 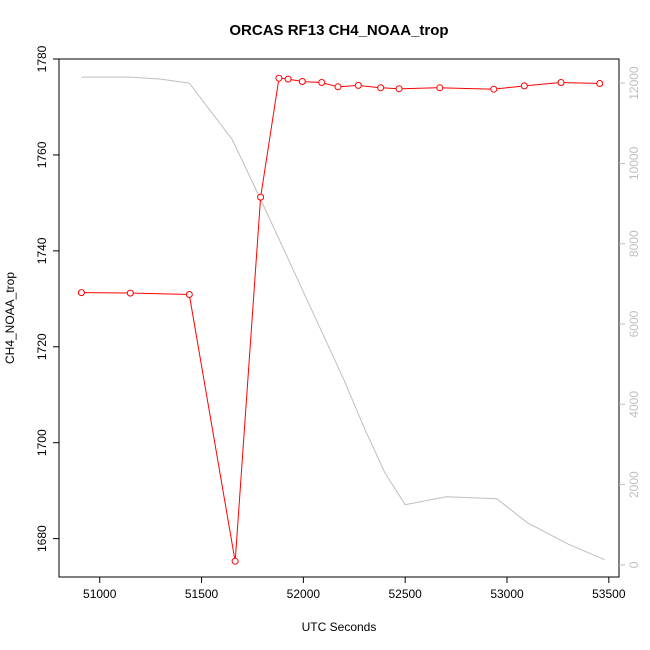 What do you see at coordinates (507, 594) in the screenshot?
I see `x-tick-label: 53000` at bounding box center [507, 594].